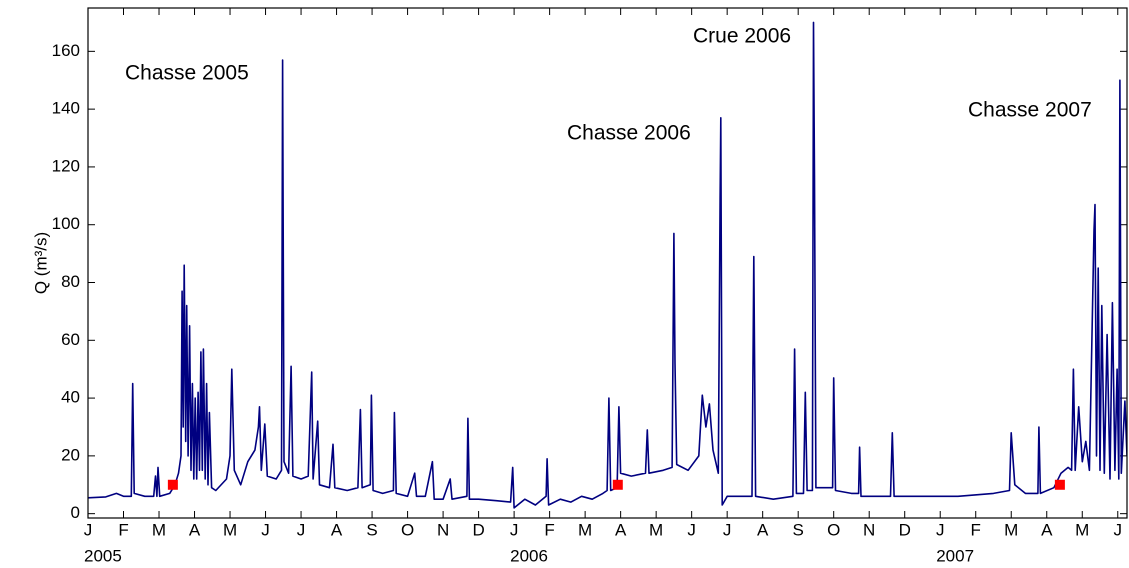 This screenshot has height=568, width=1129. Describe the element at coordinates (40, 263) in the screenshot. I see `y-axis-label: Q (m³/s)` at that location.